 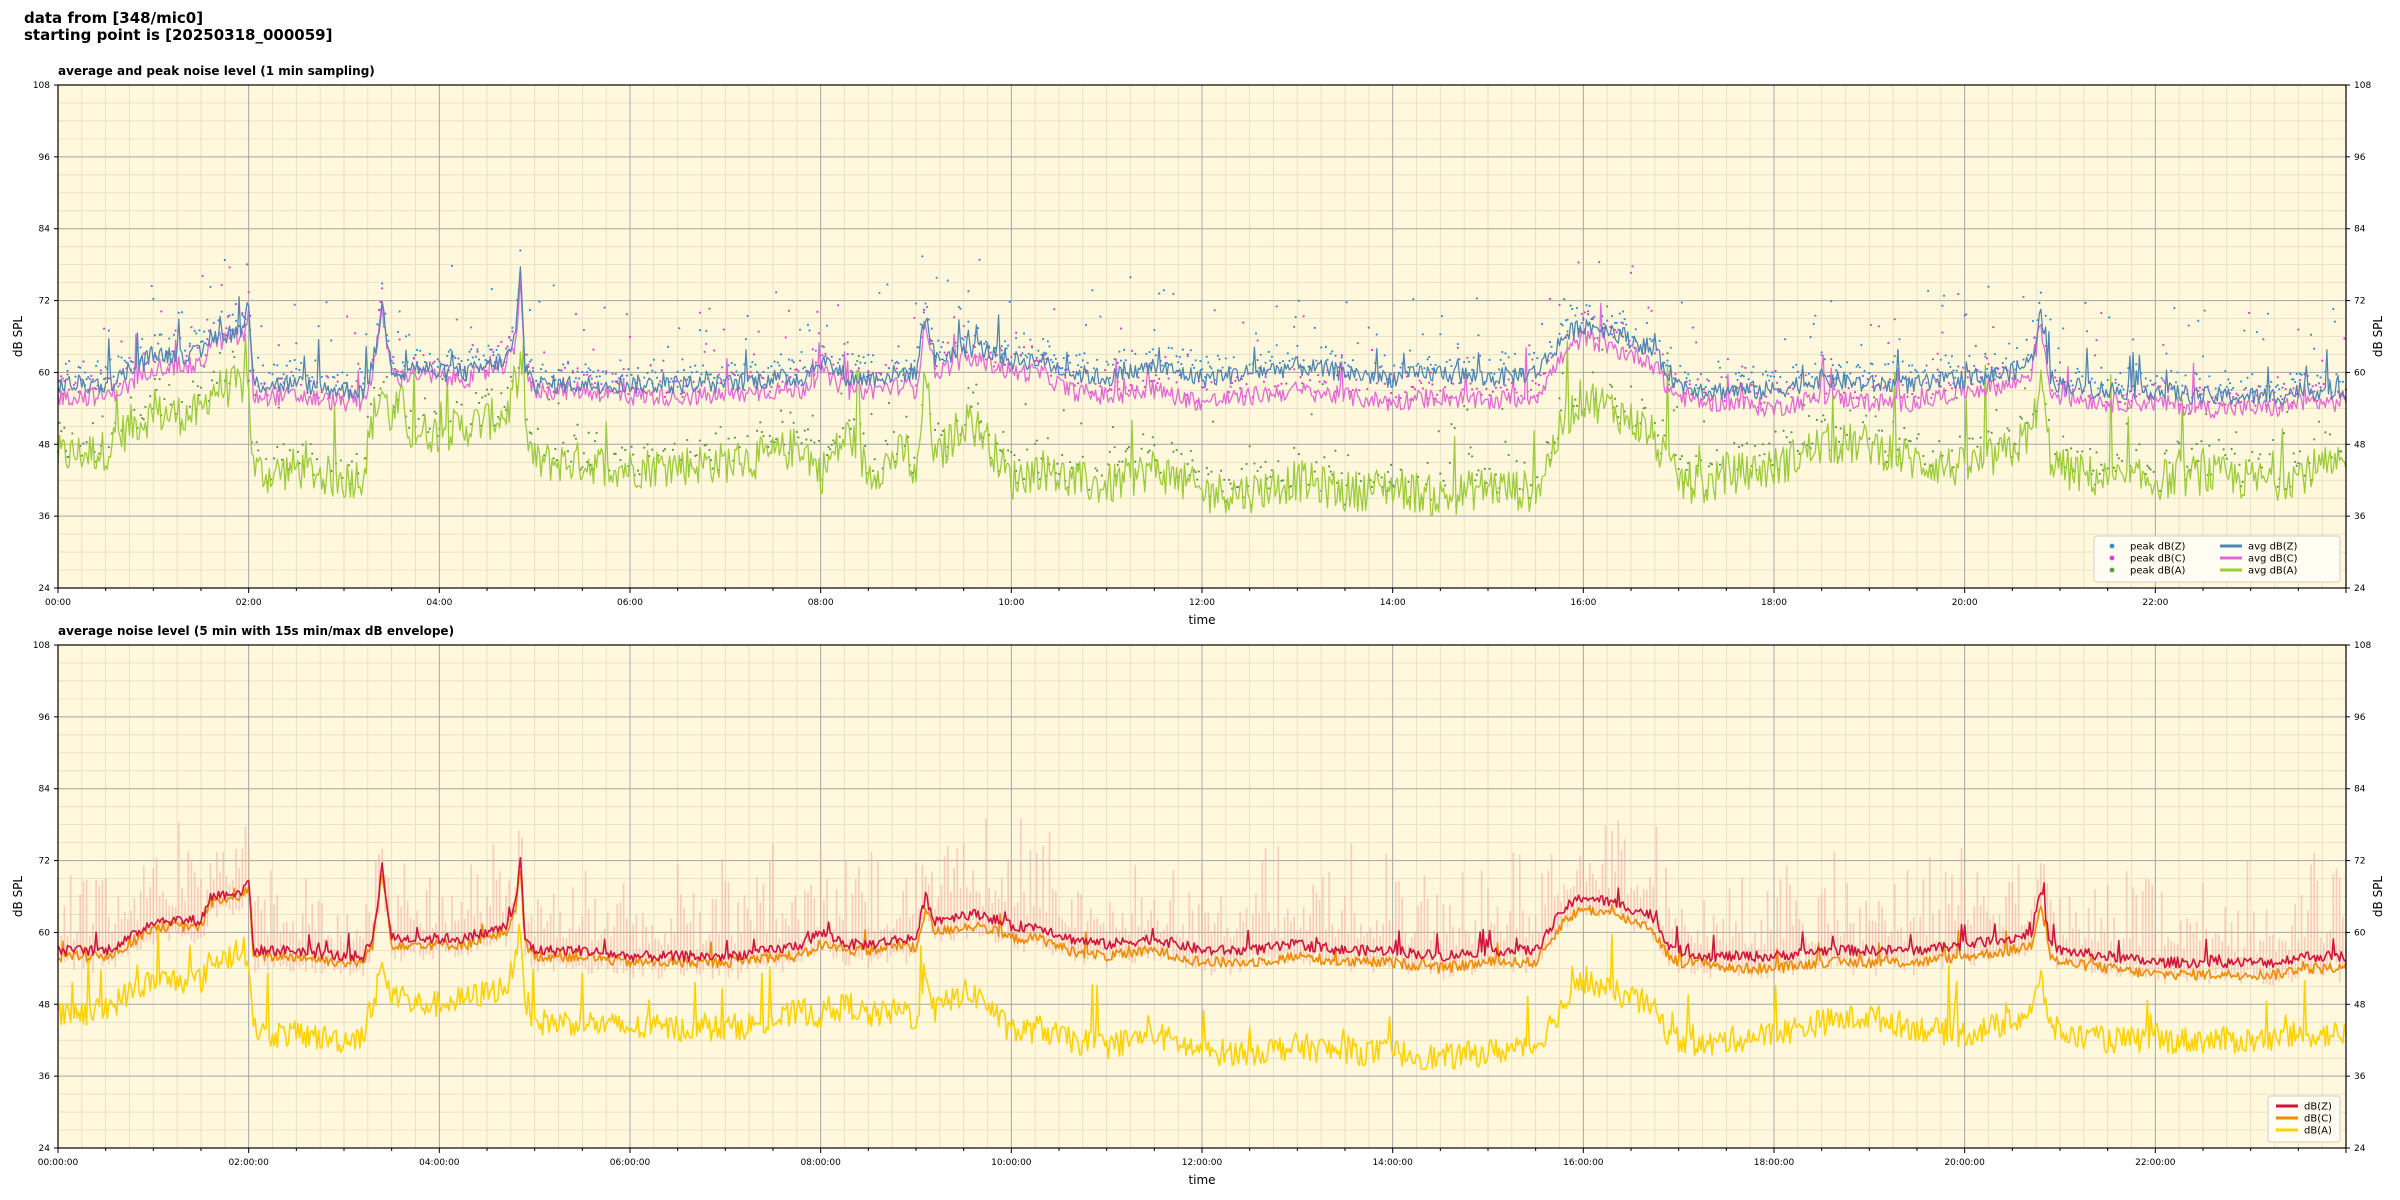 What do you see at coordinates (1202, 1163) in the screenshot?
I see `x-tick-label: 12:00:00` at bounding box center [1202, 1163].